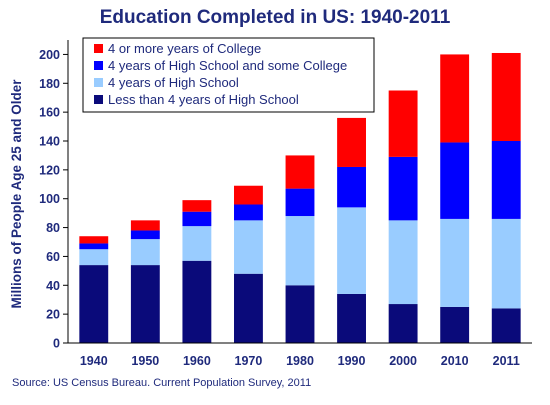 This screenshot has width=550, height=405. I want to click on y-tick-label: 200, so click(49, 55).